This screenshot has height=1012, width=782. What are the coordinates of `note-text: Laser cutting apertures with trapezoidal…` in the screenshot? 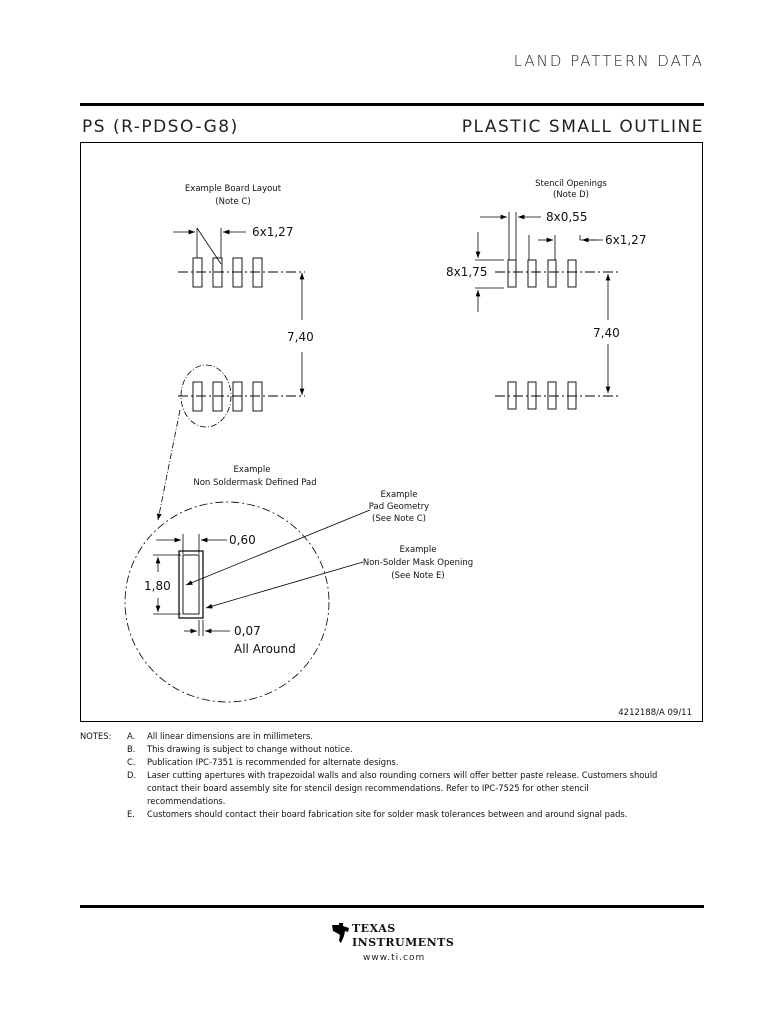 It's located at (402, 788).